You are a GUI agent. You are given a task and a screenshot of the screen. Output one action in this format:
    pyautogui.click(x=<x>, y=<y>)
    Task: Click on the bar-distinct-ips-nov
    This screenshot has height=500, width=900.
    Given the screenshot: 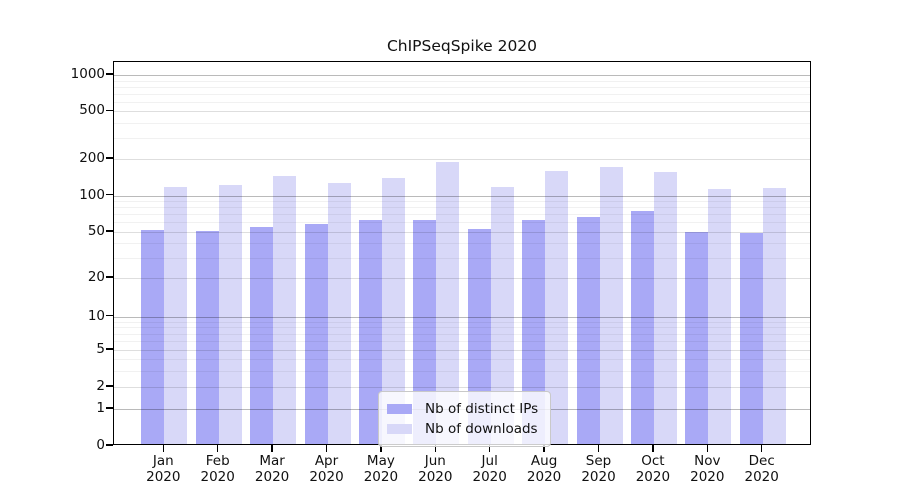 What is the action you would take?
    pyautogui.click(x=697, y=338)
    